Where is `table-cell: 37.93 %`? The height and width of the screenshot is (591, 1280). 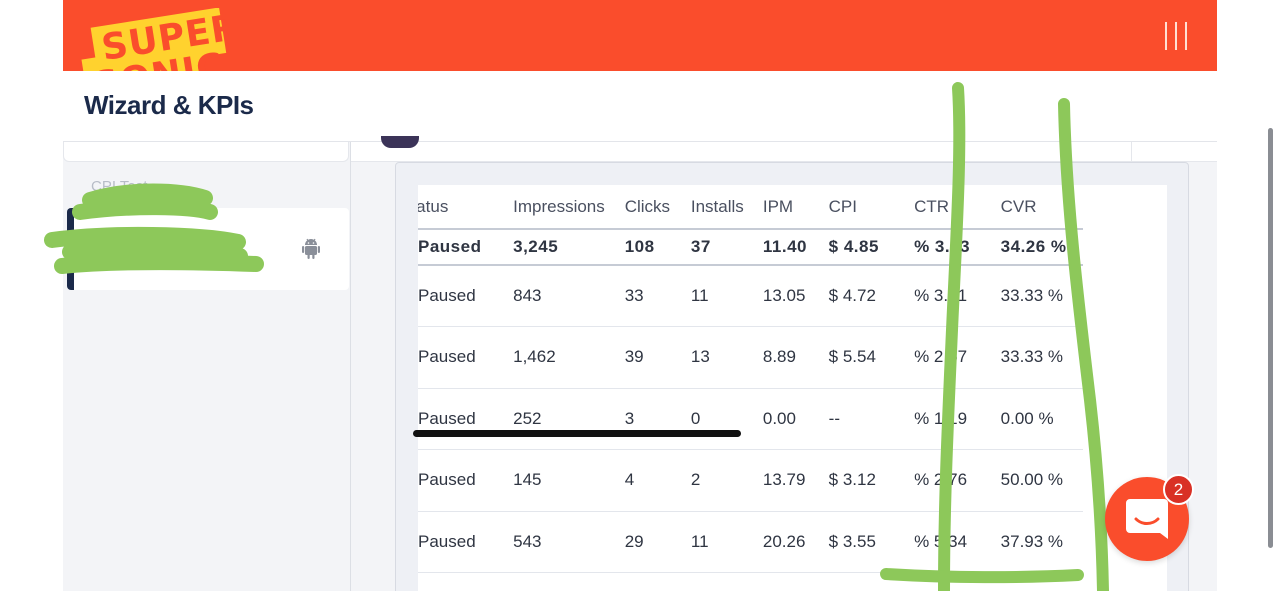
table-cell: 37.93 % is located at coordinates (1032, 541).